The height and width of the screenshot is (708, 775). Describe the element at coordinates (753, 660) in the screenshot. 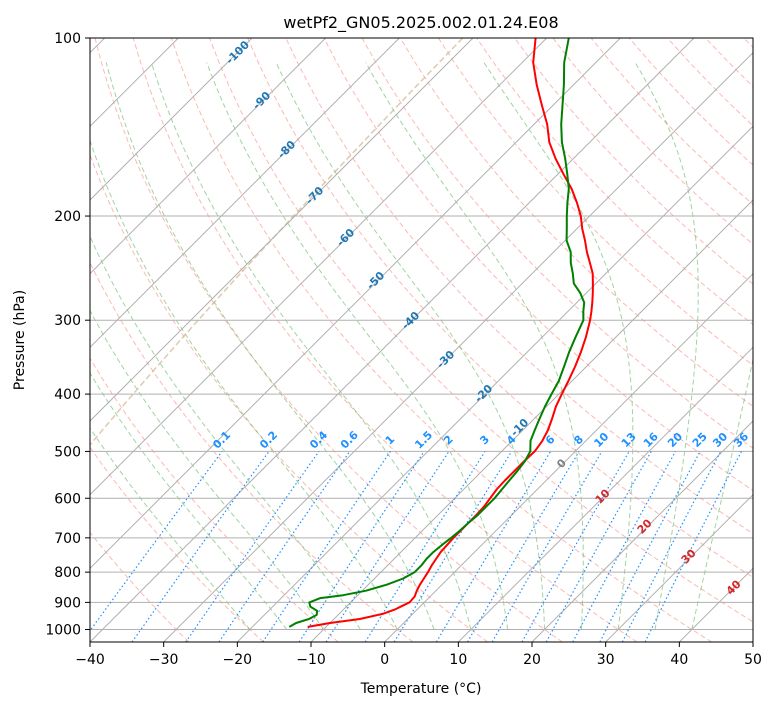

I see `x-tick-label: 50` at that location.